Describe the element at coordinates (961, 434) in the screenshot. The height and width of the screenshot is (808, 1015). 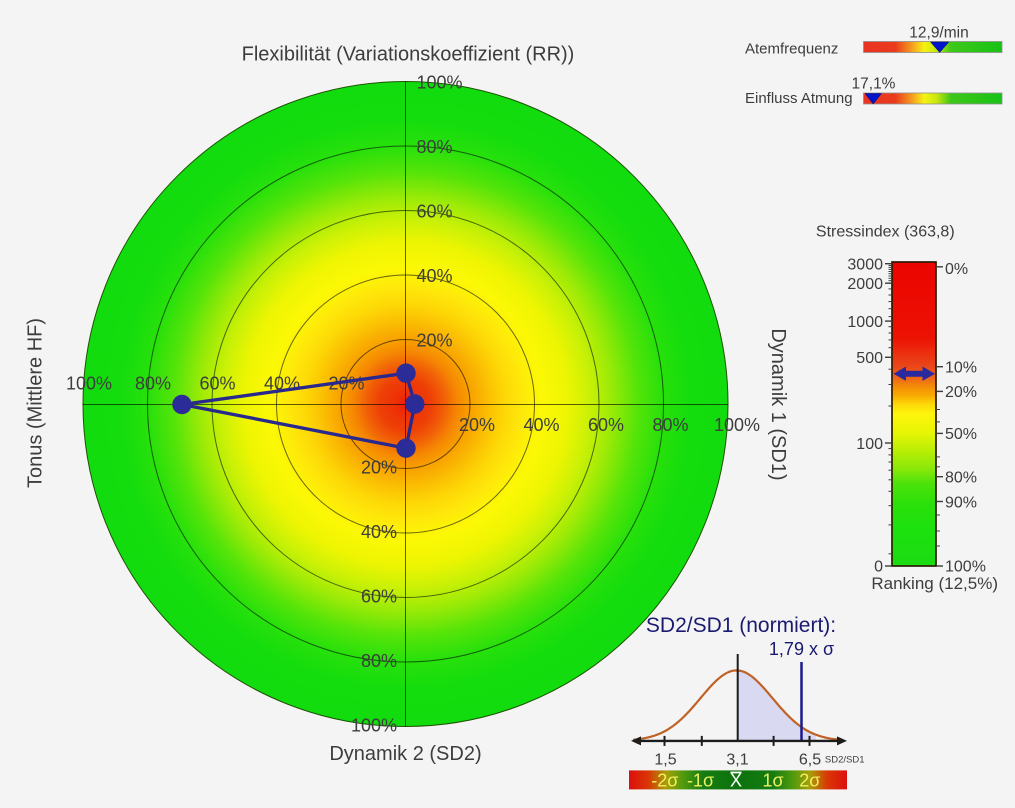
I see `svg-text: 50%` at that location.